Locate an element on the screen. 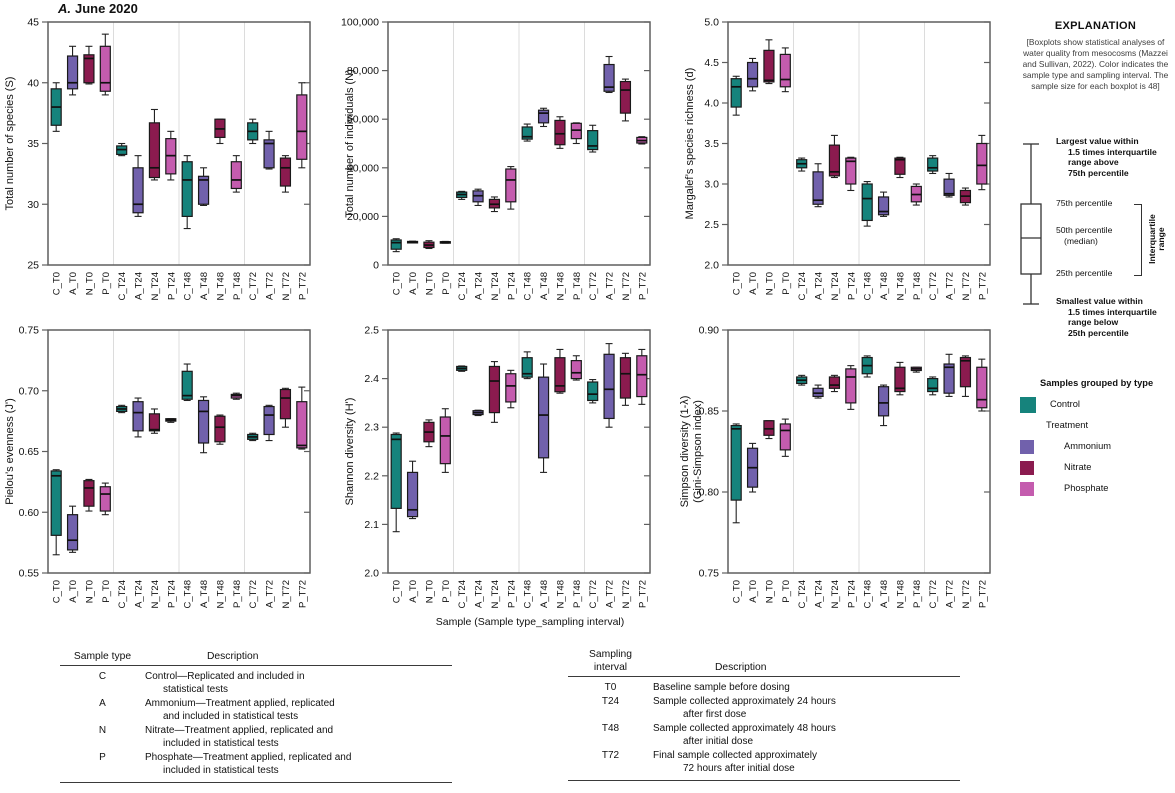 This screenshot has height=793, width=1175. y-tick-label: 2.3 is located at coordinates (371, 428).